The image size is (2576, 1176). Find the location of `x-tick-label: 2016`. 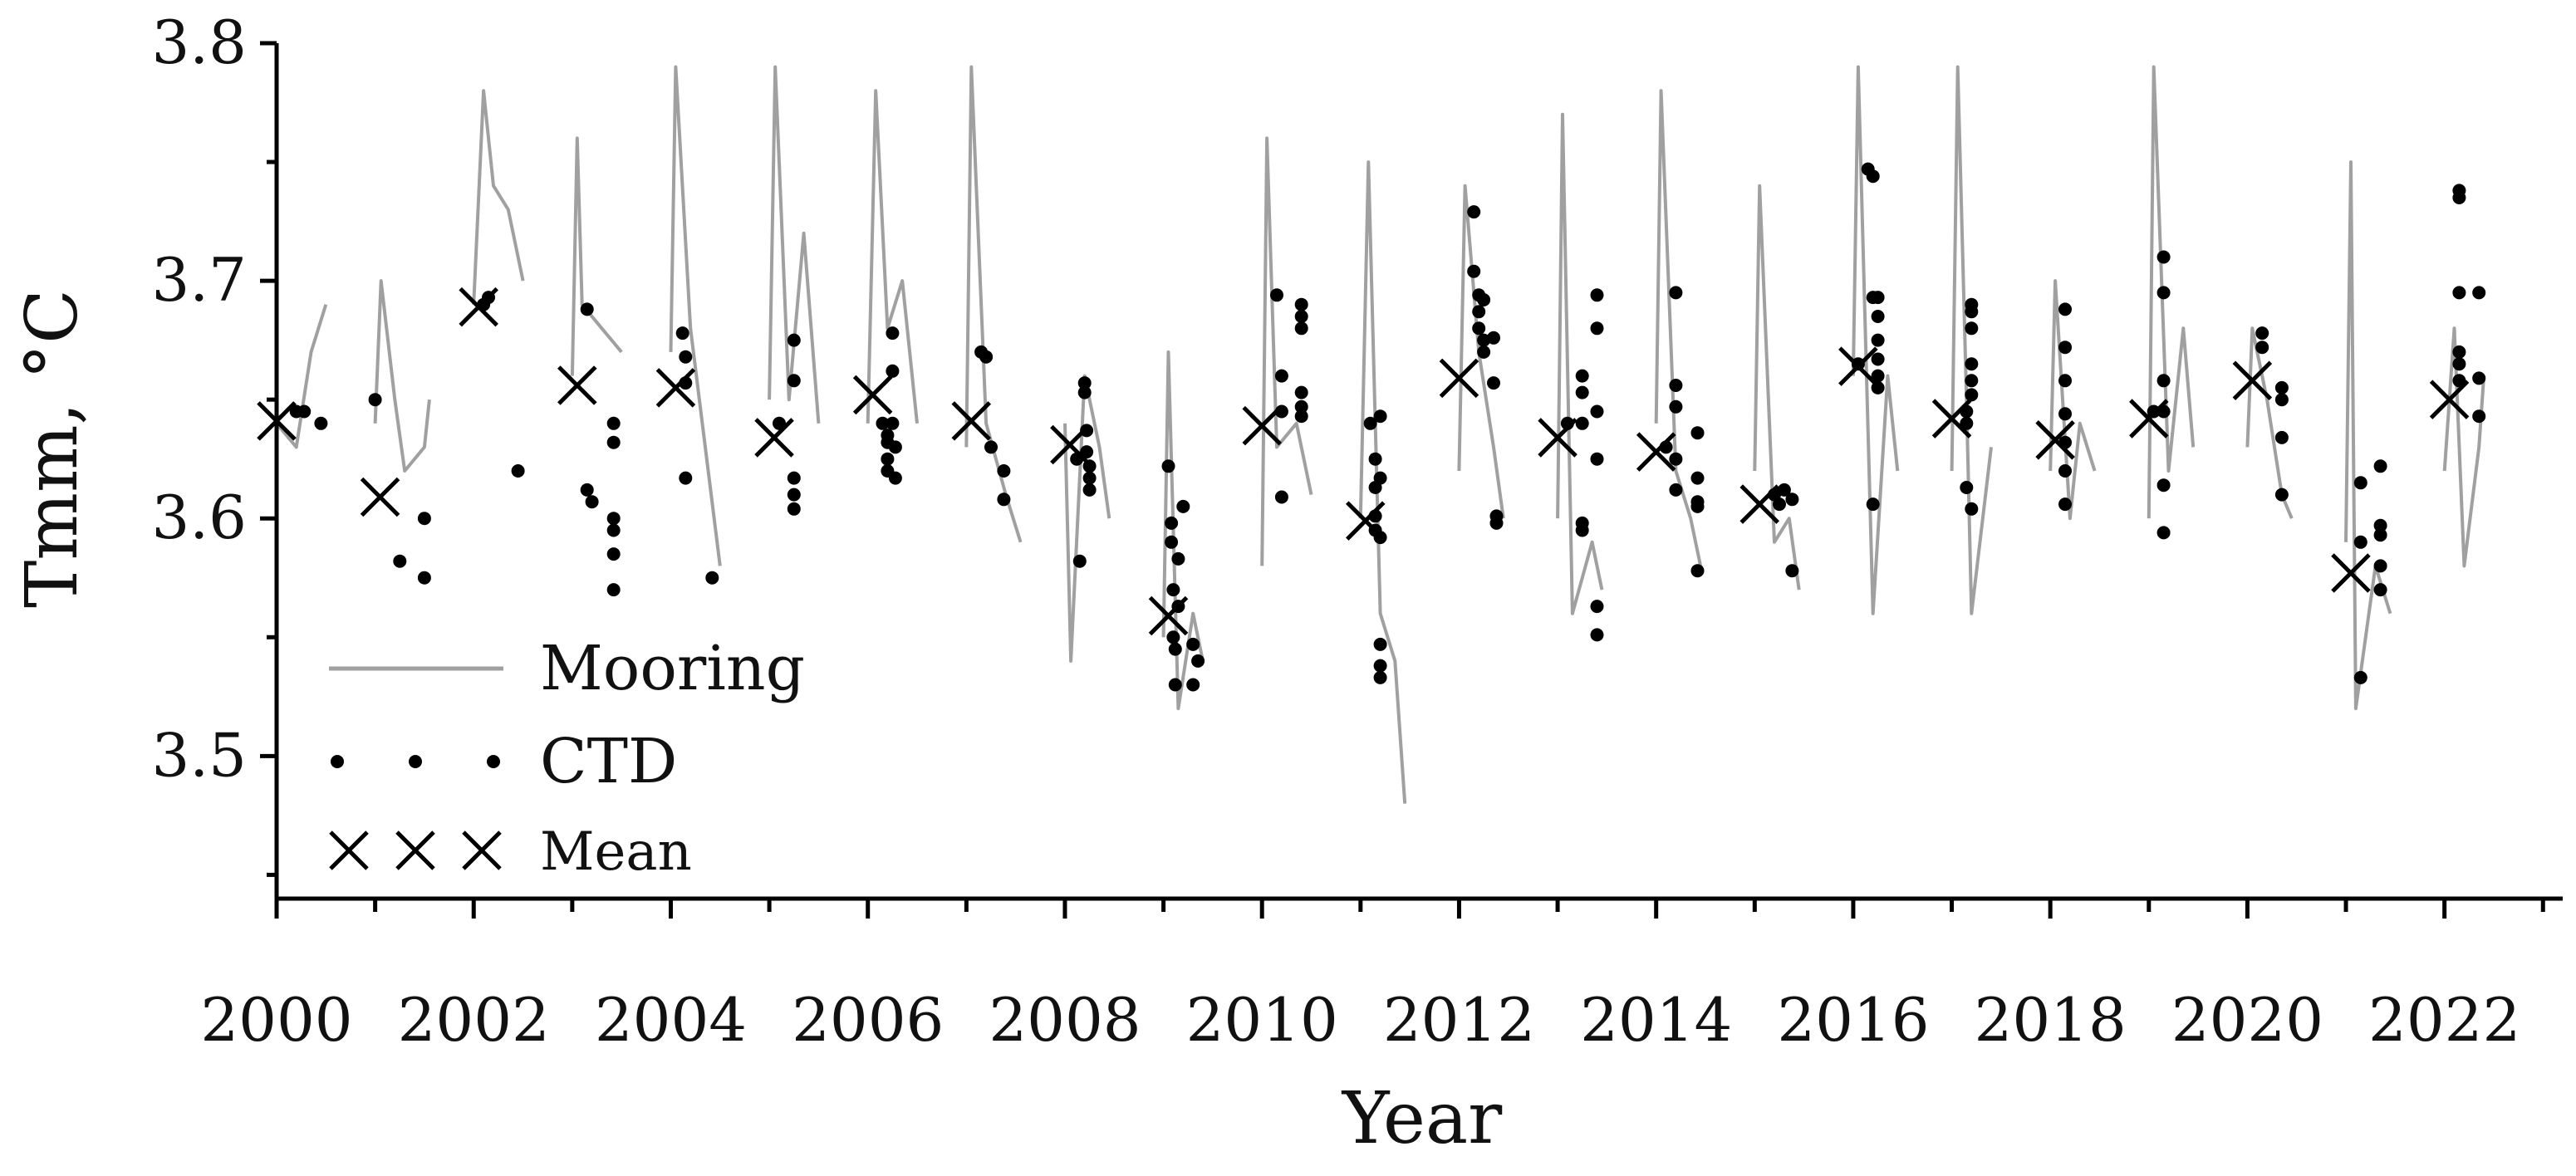

x-tick-label: 2016 is located at coordinates (1853, 1020).